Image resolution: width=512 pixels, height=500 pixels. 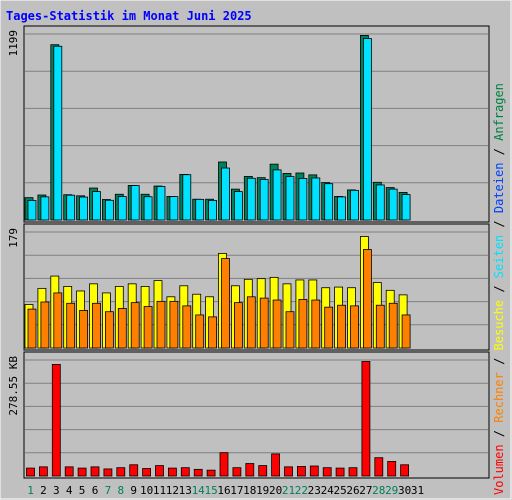 What do you see at coordinates (13, 238) in the screenshot?
I see `y-max-label: 179` at bounding box center [13, 238].